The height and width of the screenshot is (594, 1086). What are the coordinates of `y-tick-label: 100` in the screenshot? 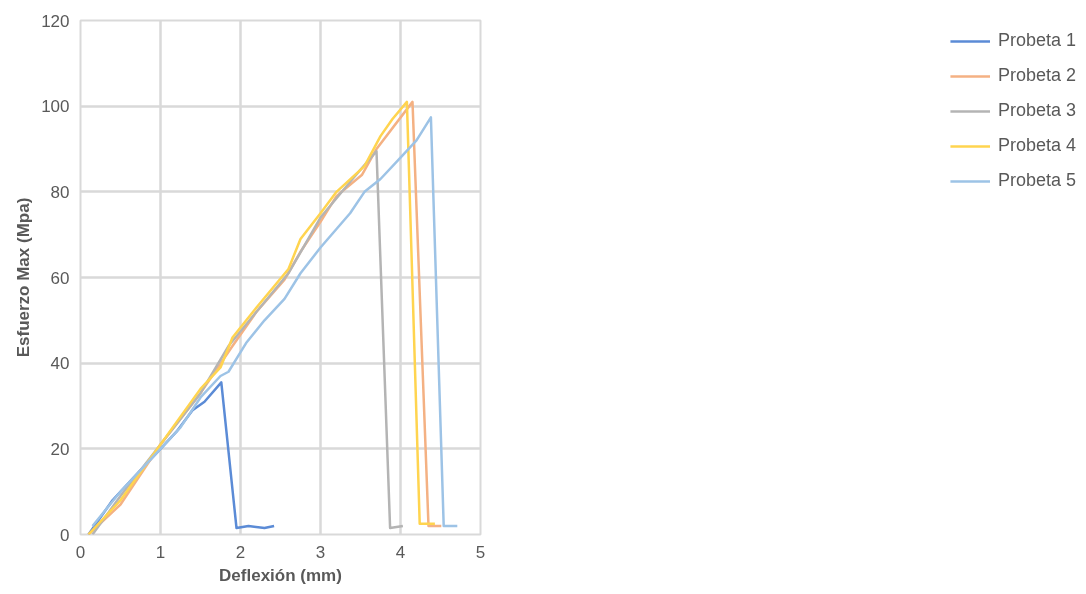 It's located at (55, 107).